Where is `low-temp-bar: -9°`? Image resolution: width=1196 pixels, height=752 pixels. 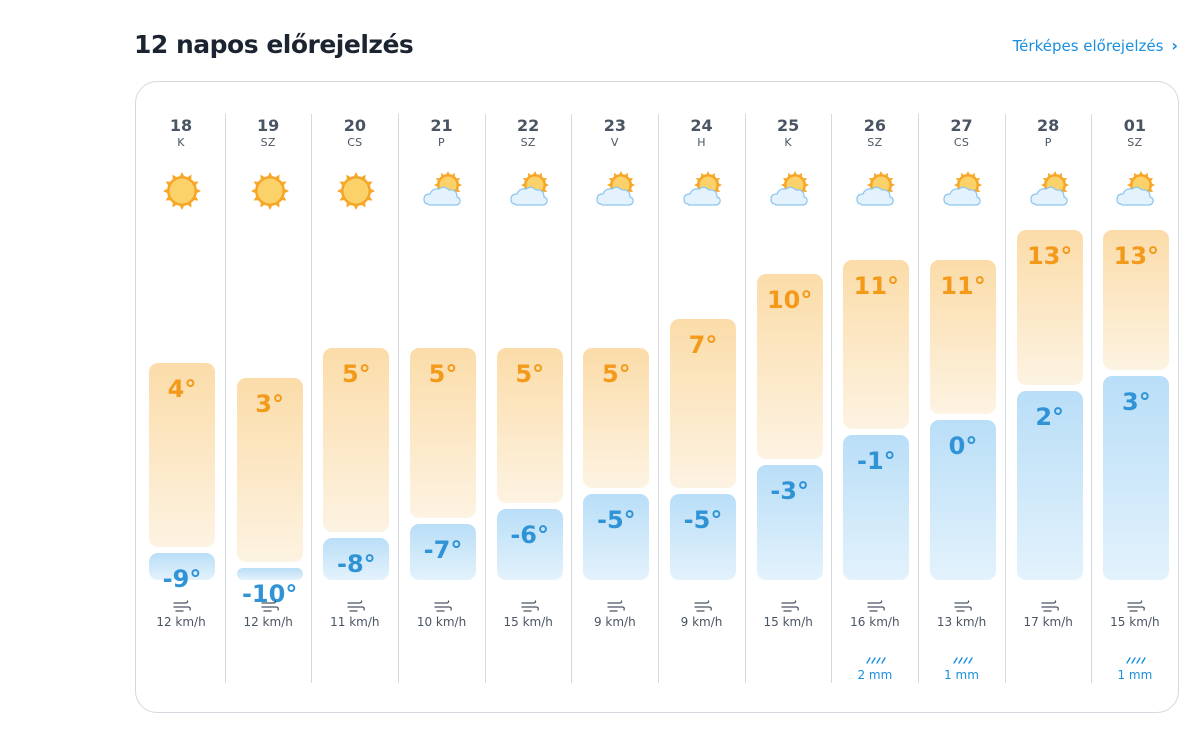 low-temp-bar: -9° is located at coordinates (182, 573).